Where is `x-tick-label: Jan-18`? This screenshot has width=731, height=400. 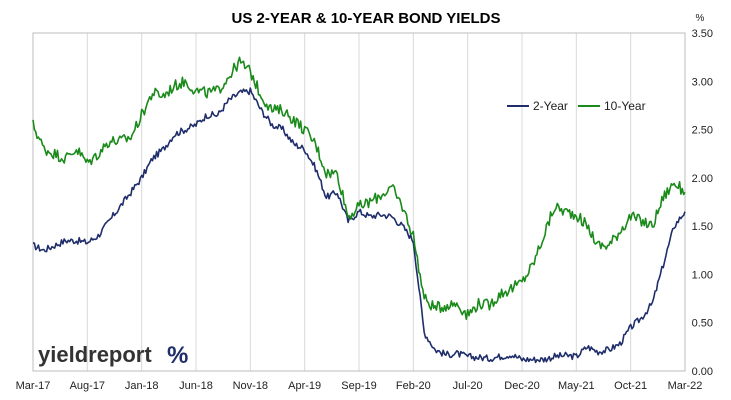
x-tick-label: Jan-18 is located at coordinates (142, 386).